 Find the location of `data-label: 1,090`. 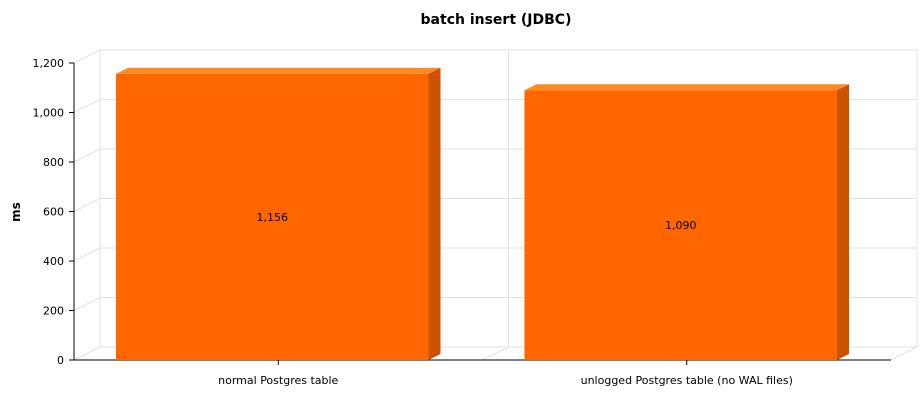

data-label: 1,090 is located at coordinates (681, 225).